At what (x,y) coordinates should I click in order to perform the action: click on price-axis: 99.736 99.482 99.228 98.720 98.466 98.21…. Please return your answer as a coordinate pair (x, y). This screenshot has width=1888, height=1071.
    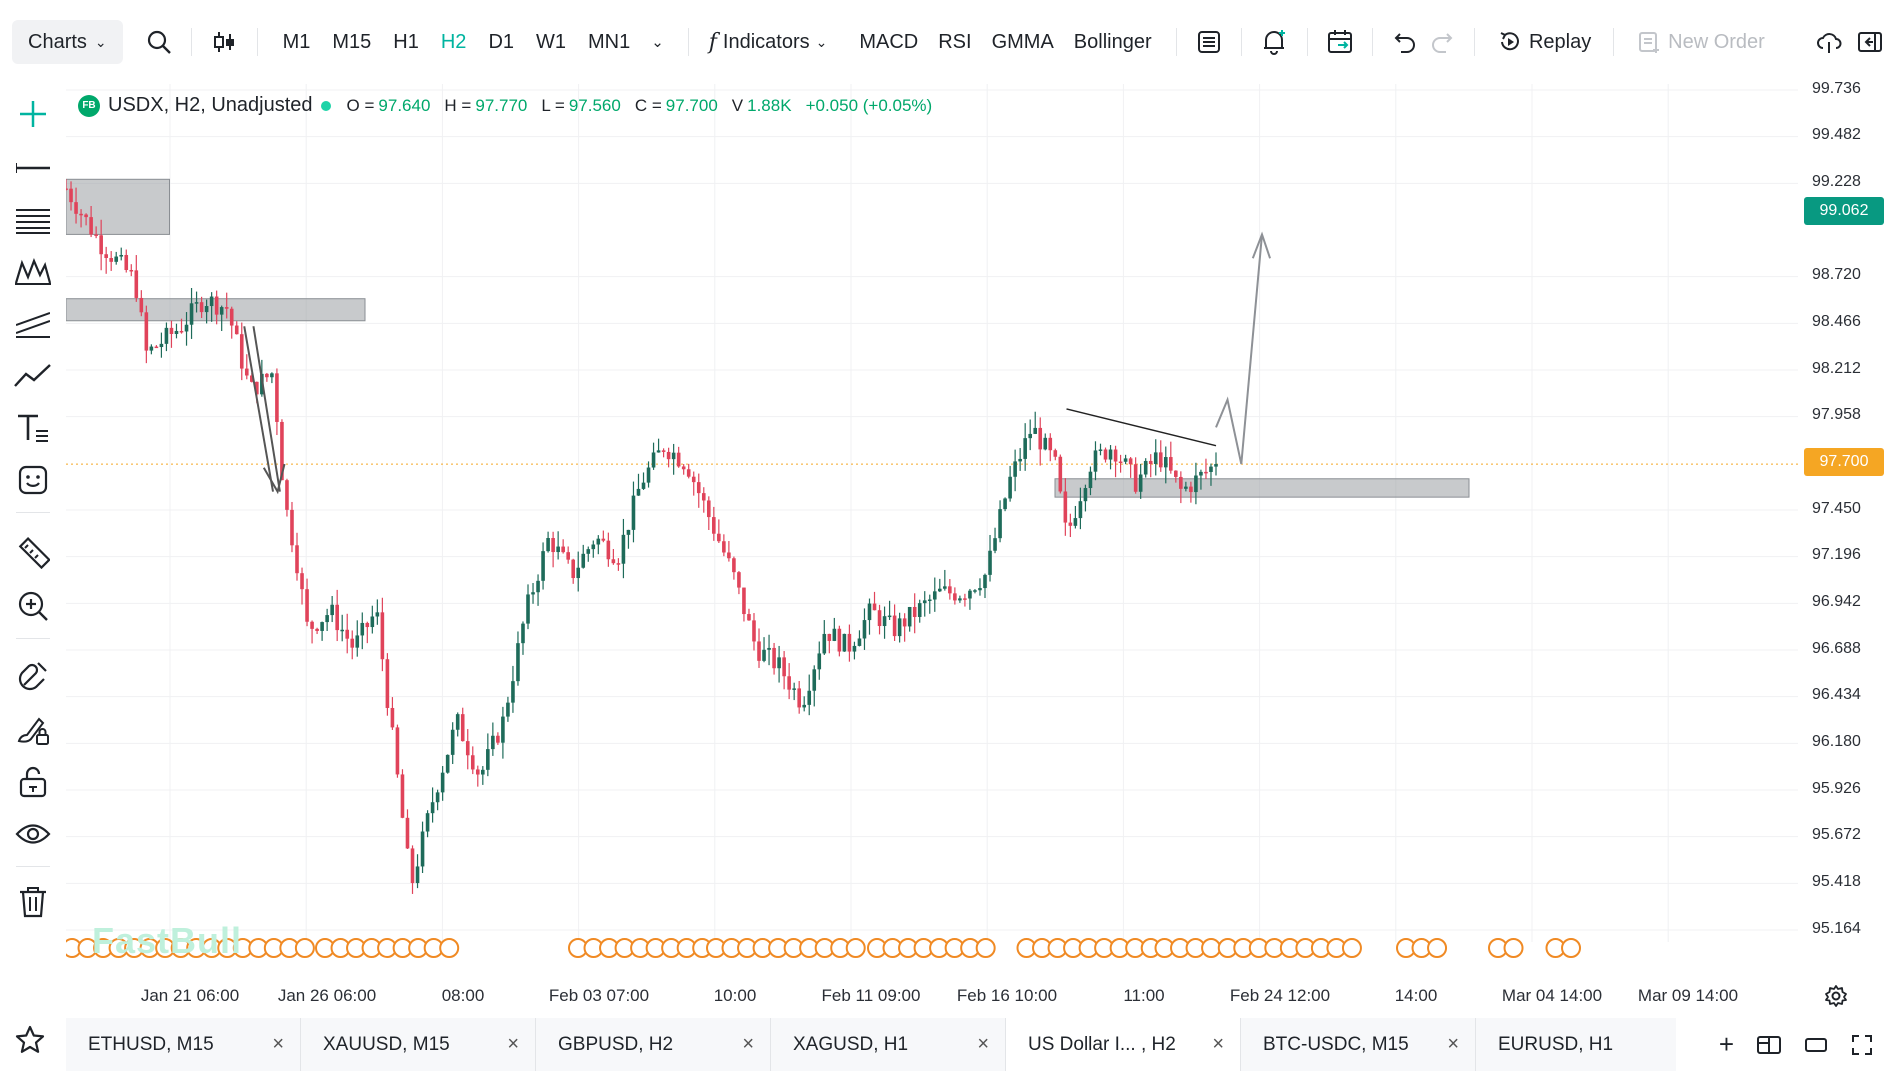
    Looking at the image, I should click on (1843, 527).